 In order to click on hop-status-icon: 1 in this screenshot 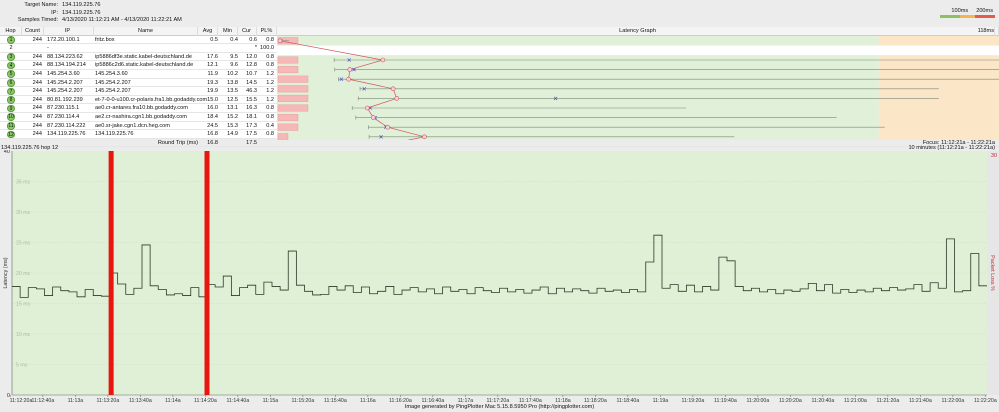, I will do `click(11, 40)`.